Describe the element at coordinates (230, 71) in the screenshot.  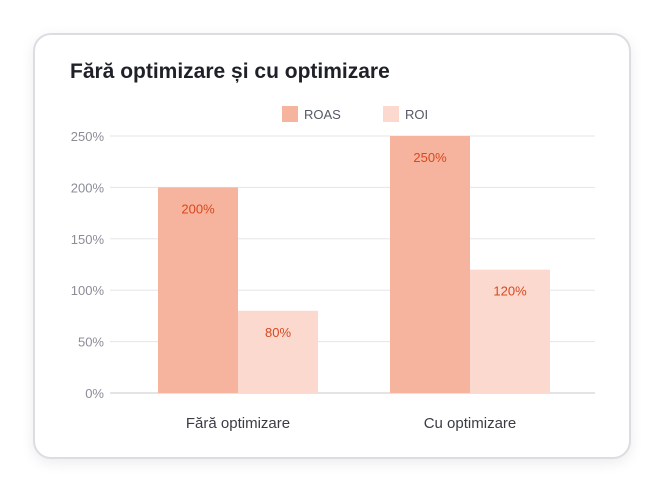
I see `chart-title: Fără optimizare și cu optimizare` at that location.